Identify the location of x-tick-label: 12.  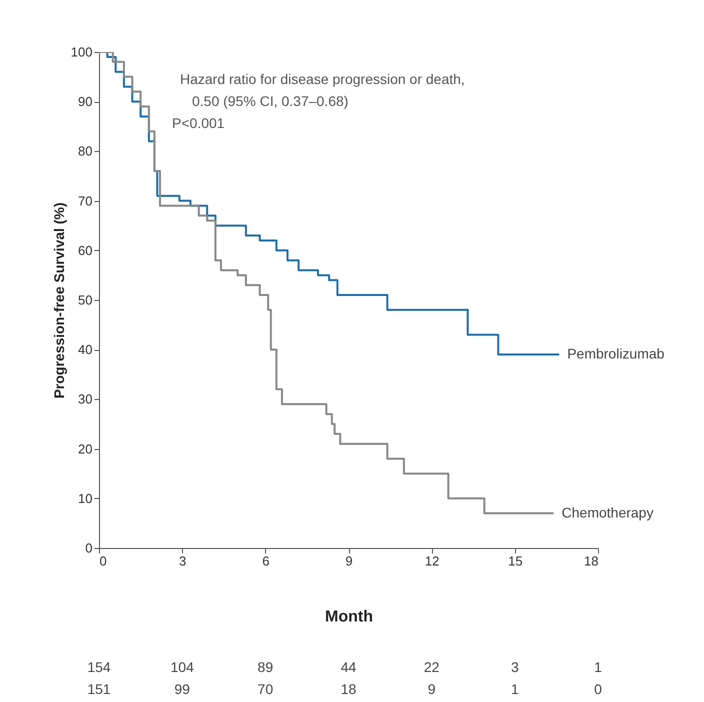
(432, 561).